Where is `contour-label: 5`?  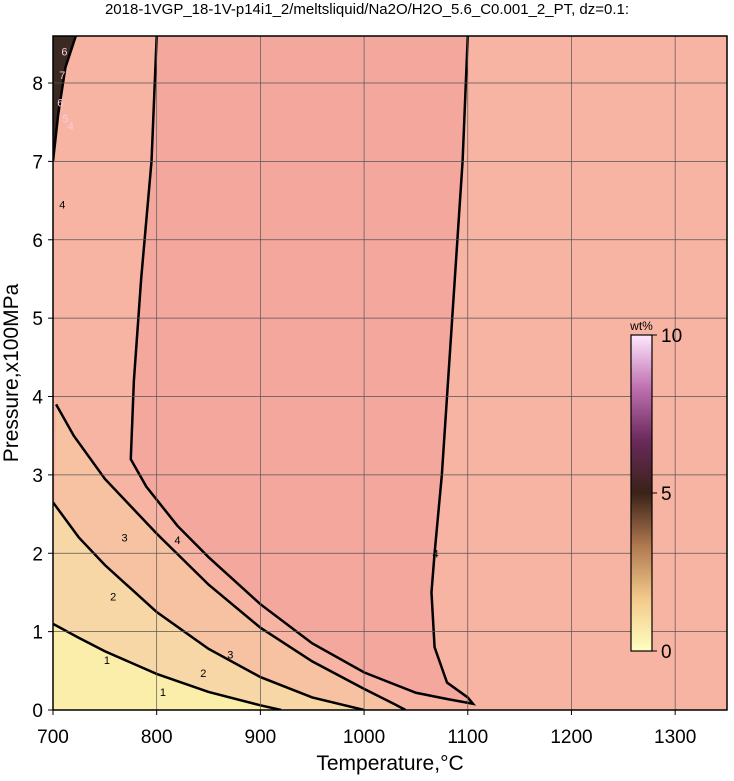
contour-label: 5 is located at coordinates (65, 119).